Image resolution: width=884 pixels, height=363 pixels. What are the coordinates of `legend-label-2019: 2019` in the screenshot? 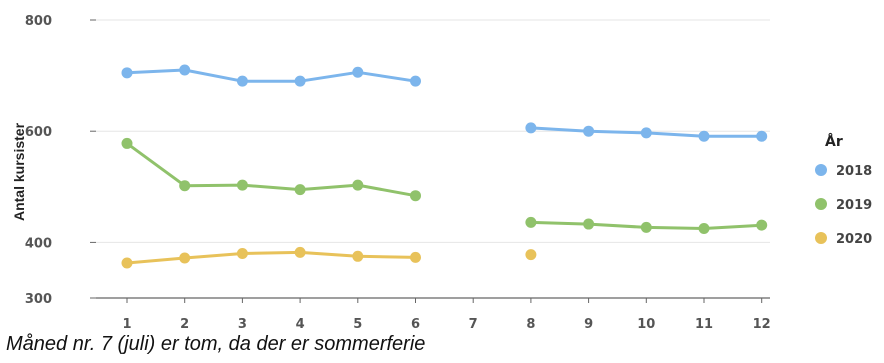 It's located at (854, 205).